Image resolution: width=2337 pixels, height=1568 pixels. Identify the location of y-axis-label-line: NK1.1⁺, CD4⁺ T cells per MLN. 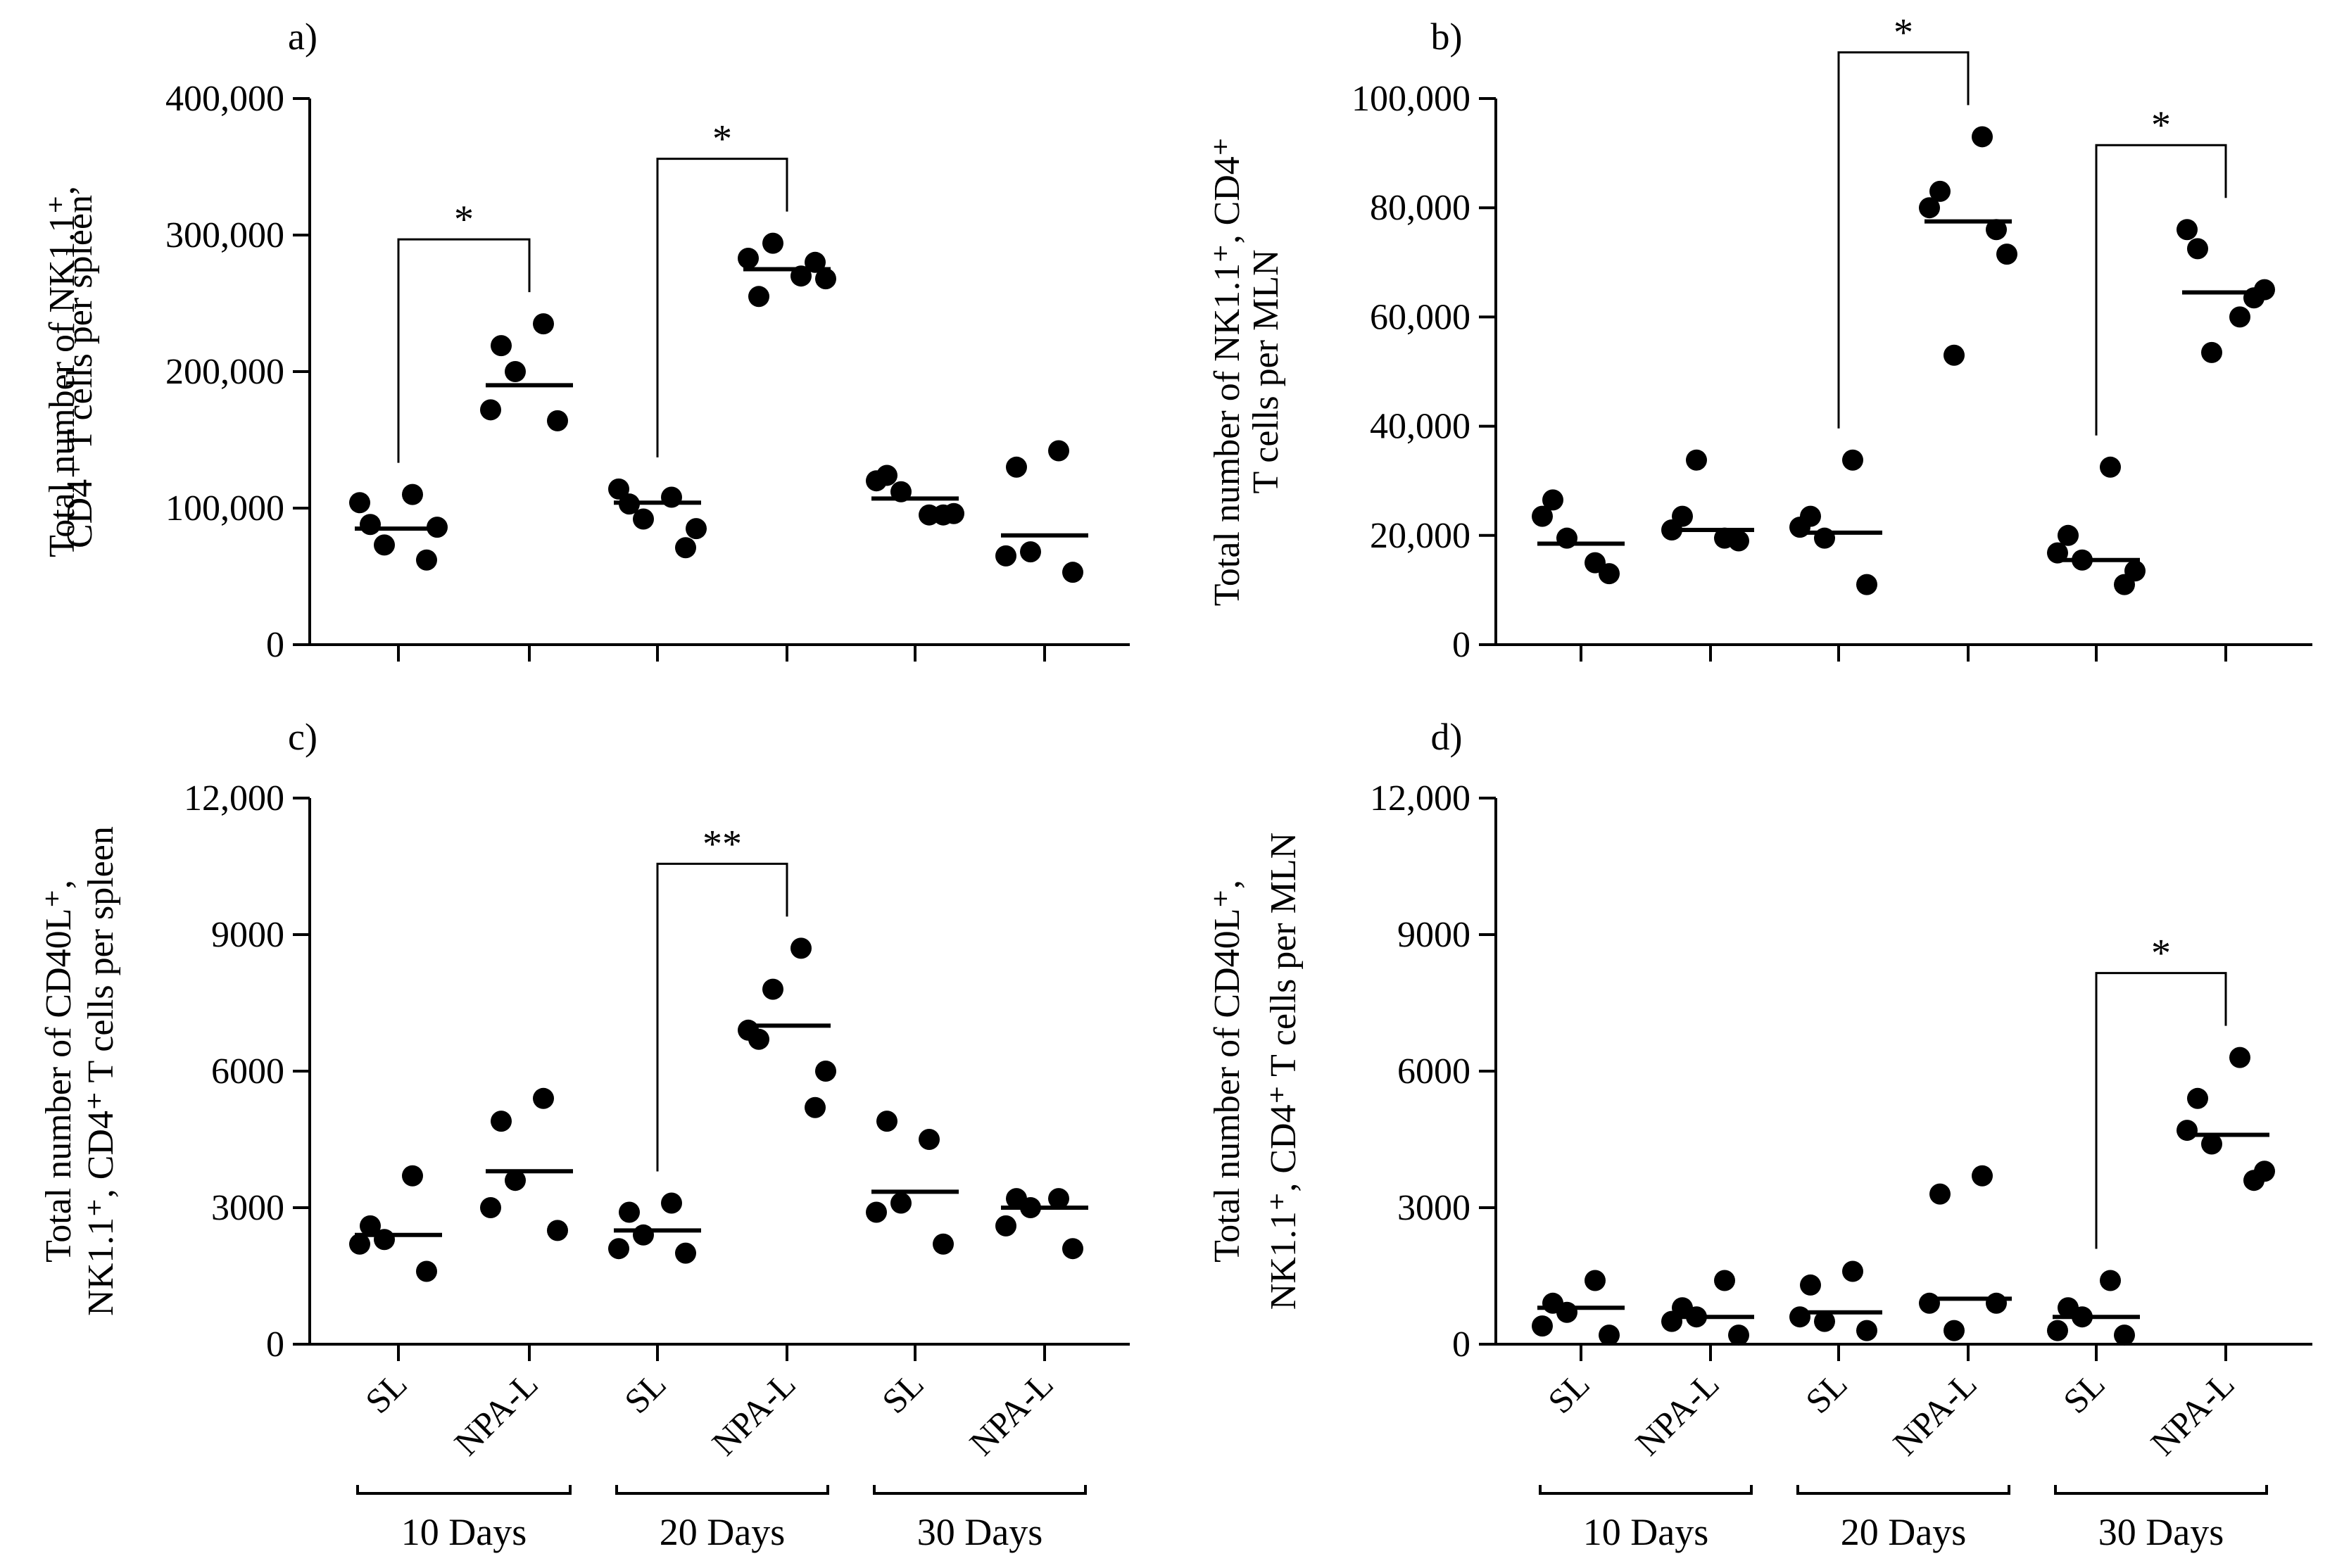
(1284, 1071).